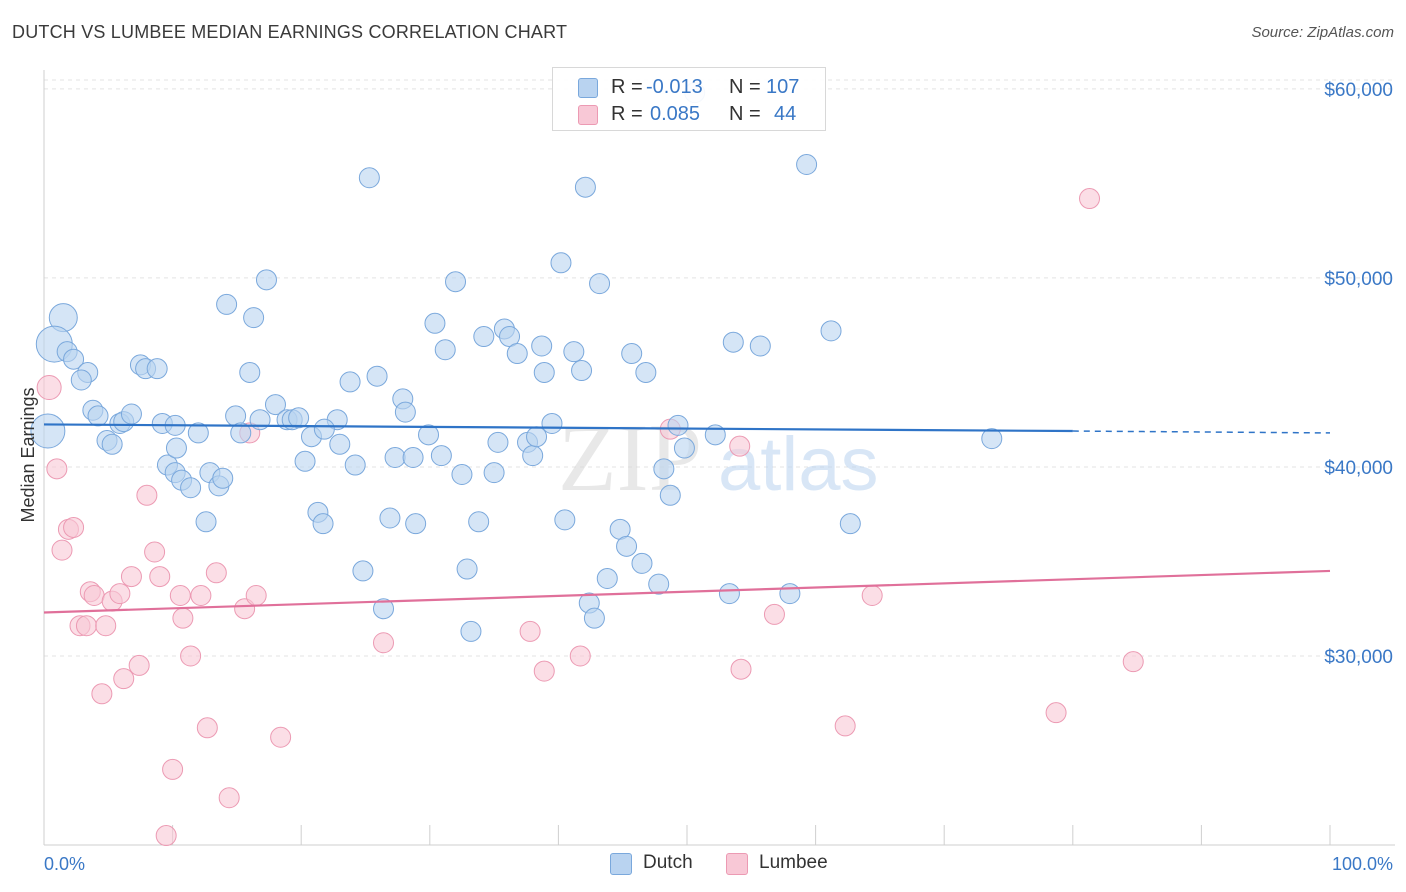 The height and width of the screenshot is (892, 1406). Describe the element at coordinates (1322, 32) in the screenshot. I see `source-label: Source: ZipAtlas.com` at that location.